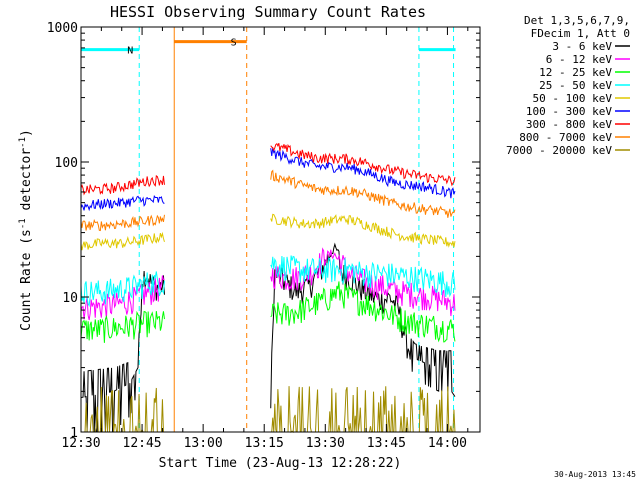  I want to click on legend-entry-1: 6 - 12 keV, so click(579, 59).